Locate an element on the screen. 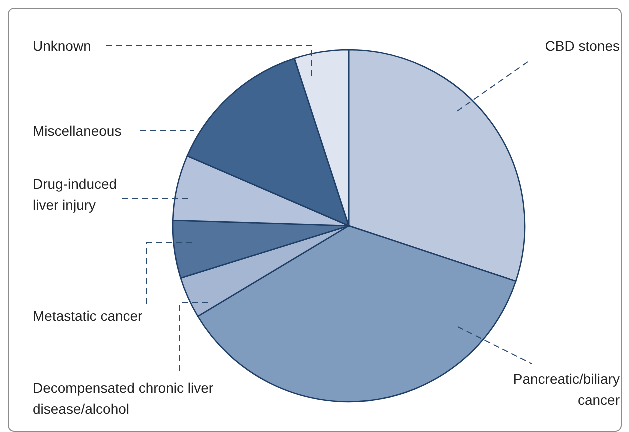 The height and width of the screenshot is (432, 629). slice-label: CBD stones is located at coordinates (582, 46).